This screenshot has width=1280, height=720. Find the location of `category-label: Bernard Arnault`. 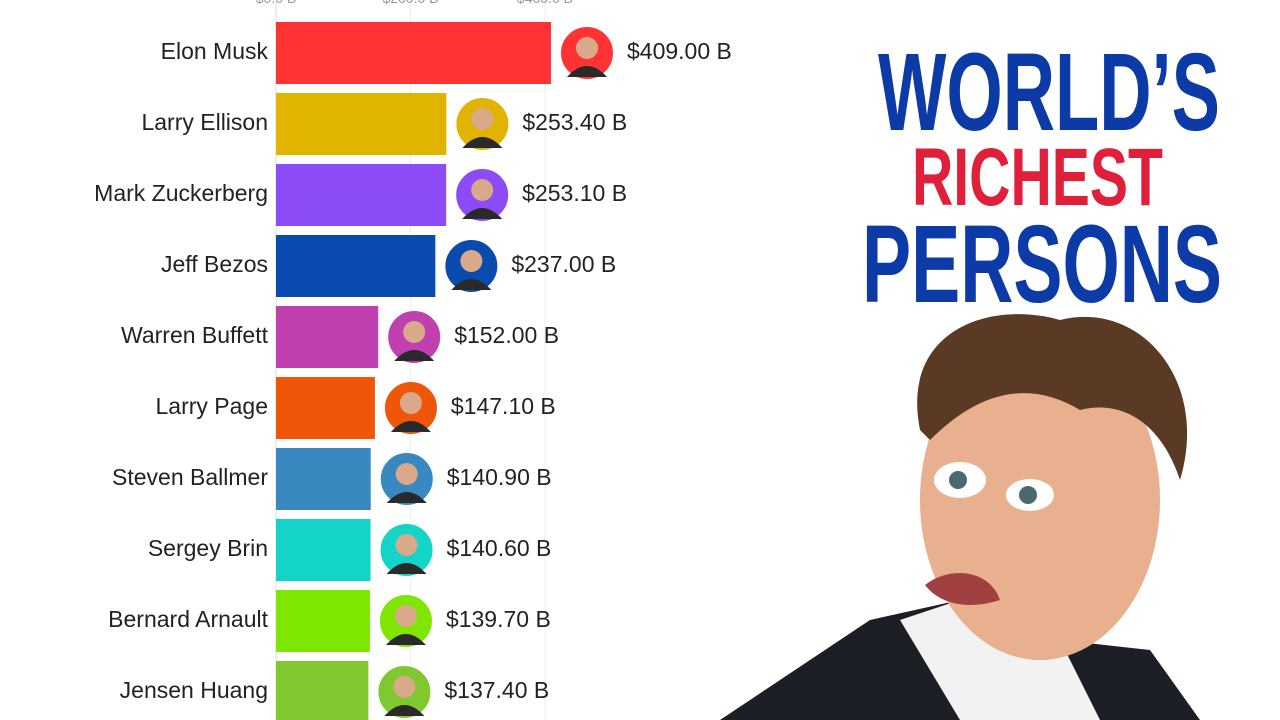

category-label: Bernard Arnault is located at coordinates (188, 619).